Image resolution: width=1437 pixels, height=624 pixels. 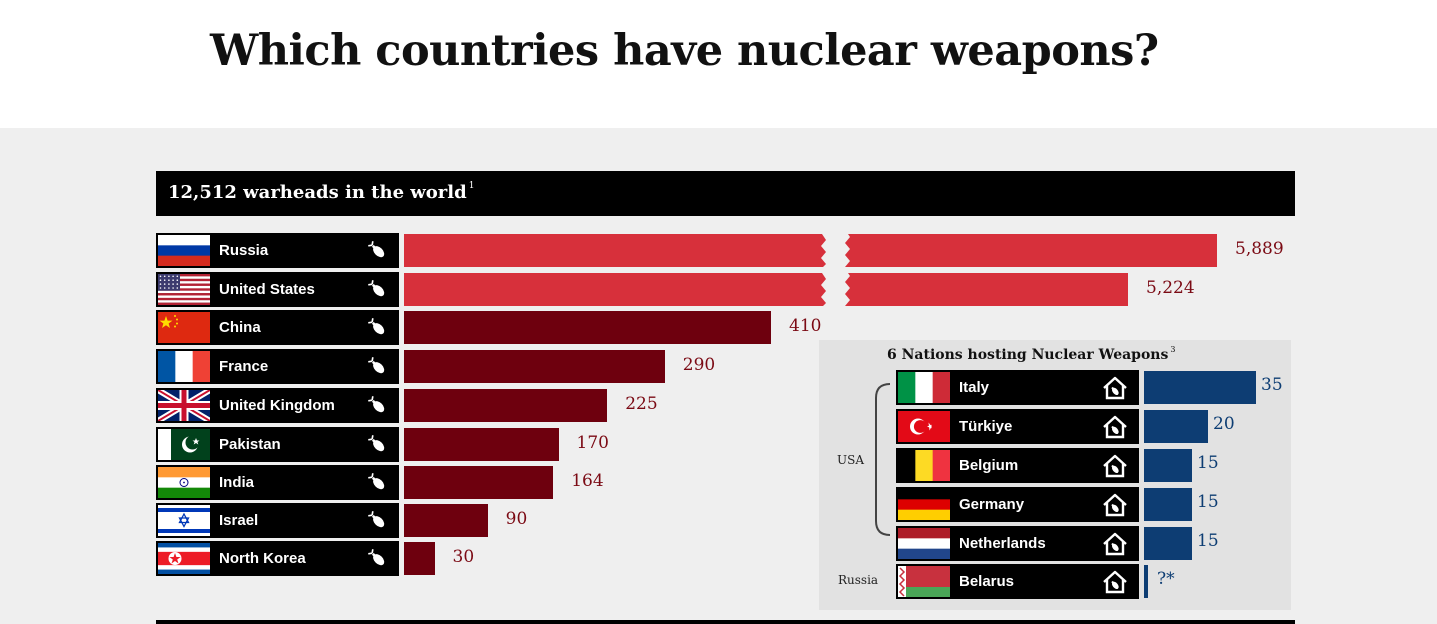 I want to click on host-bar-netherlands, so click(x=1168, y=543).